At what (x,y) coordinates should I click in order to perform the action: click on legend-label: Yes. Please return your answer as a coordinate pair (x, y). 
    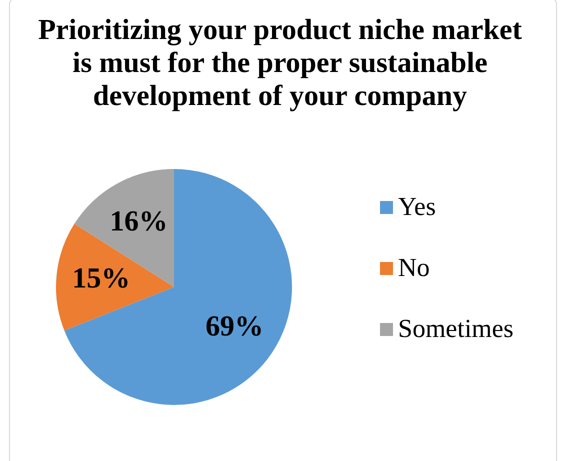
    Looking at the image, I should click on (417, 207).